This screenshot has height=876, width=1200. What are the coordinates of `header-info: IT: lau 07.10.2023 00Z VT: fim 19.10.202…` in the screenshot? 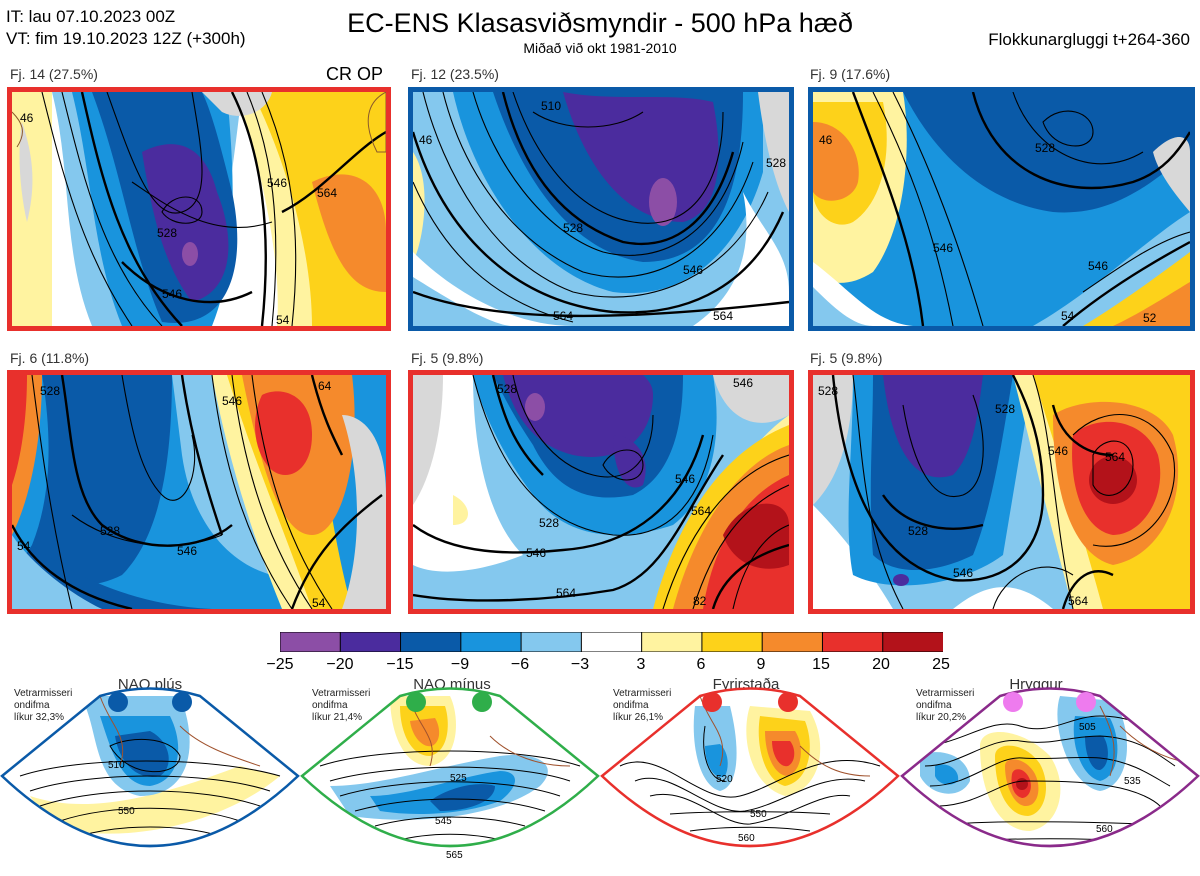 It's located at (126, 28).